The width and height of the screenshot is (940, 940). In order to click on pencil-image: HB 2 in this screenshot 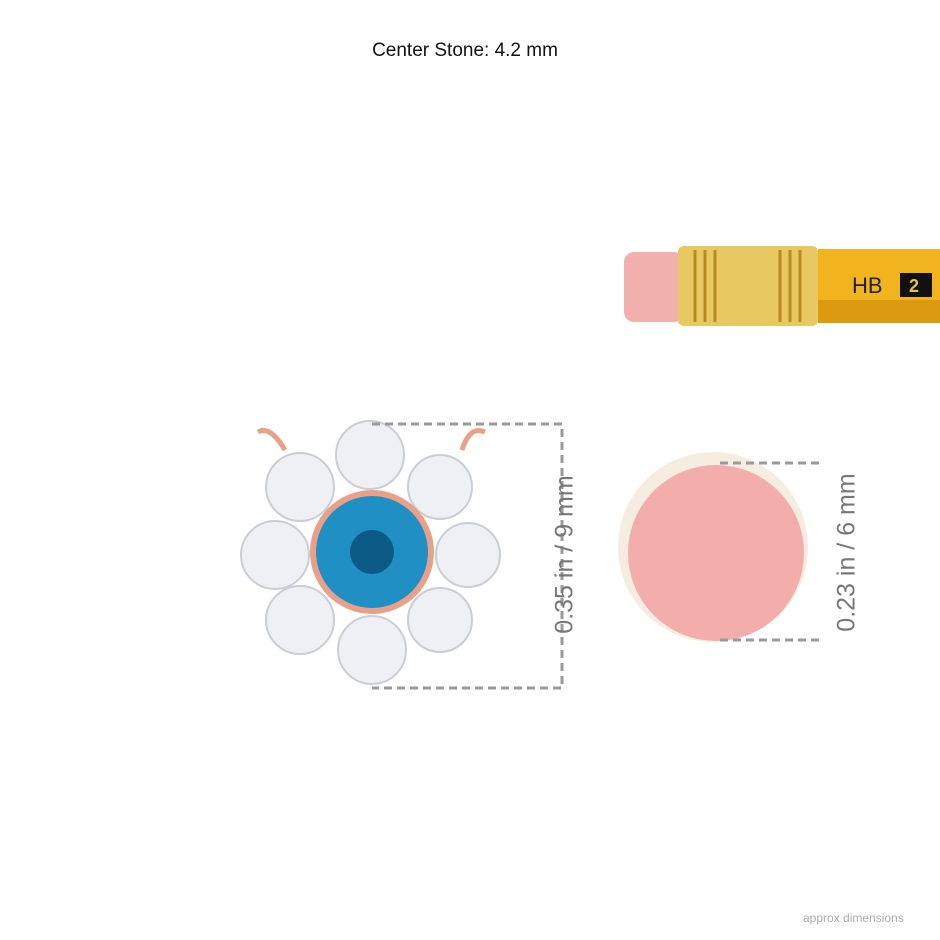, I will do `click(782, 286)`.